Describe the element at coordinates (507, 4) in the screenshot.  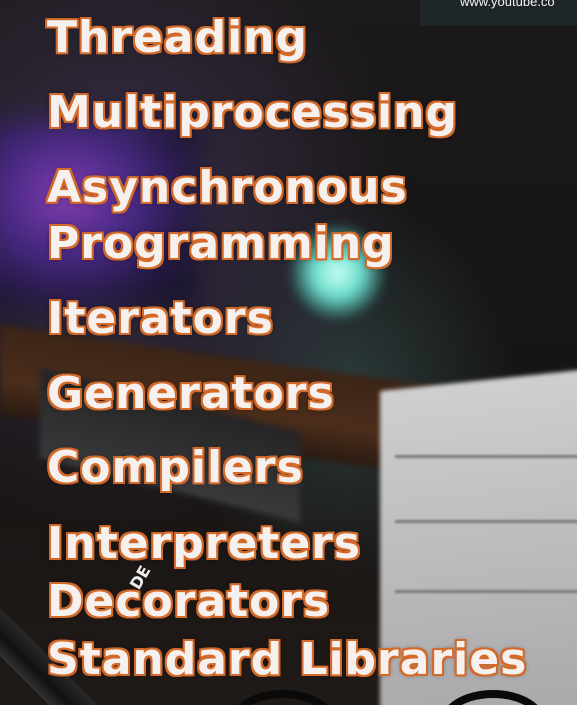
I see `watermark-text: www.youtube.co` at that location.